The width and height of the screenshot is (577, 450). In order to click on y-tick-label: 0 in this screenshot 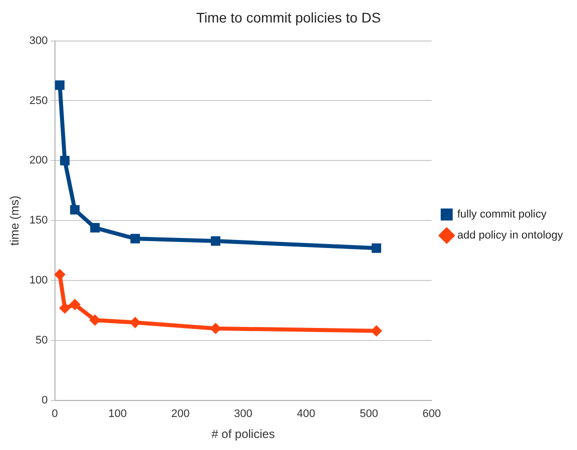, I will do `click(45, 400)`.